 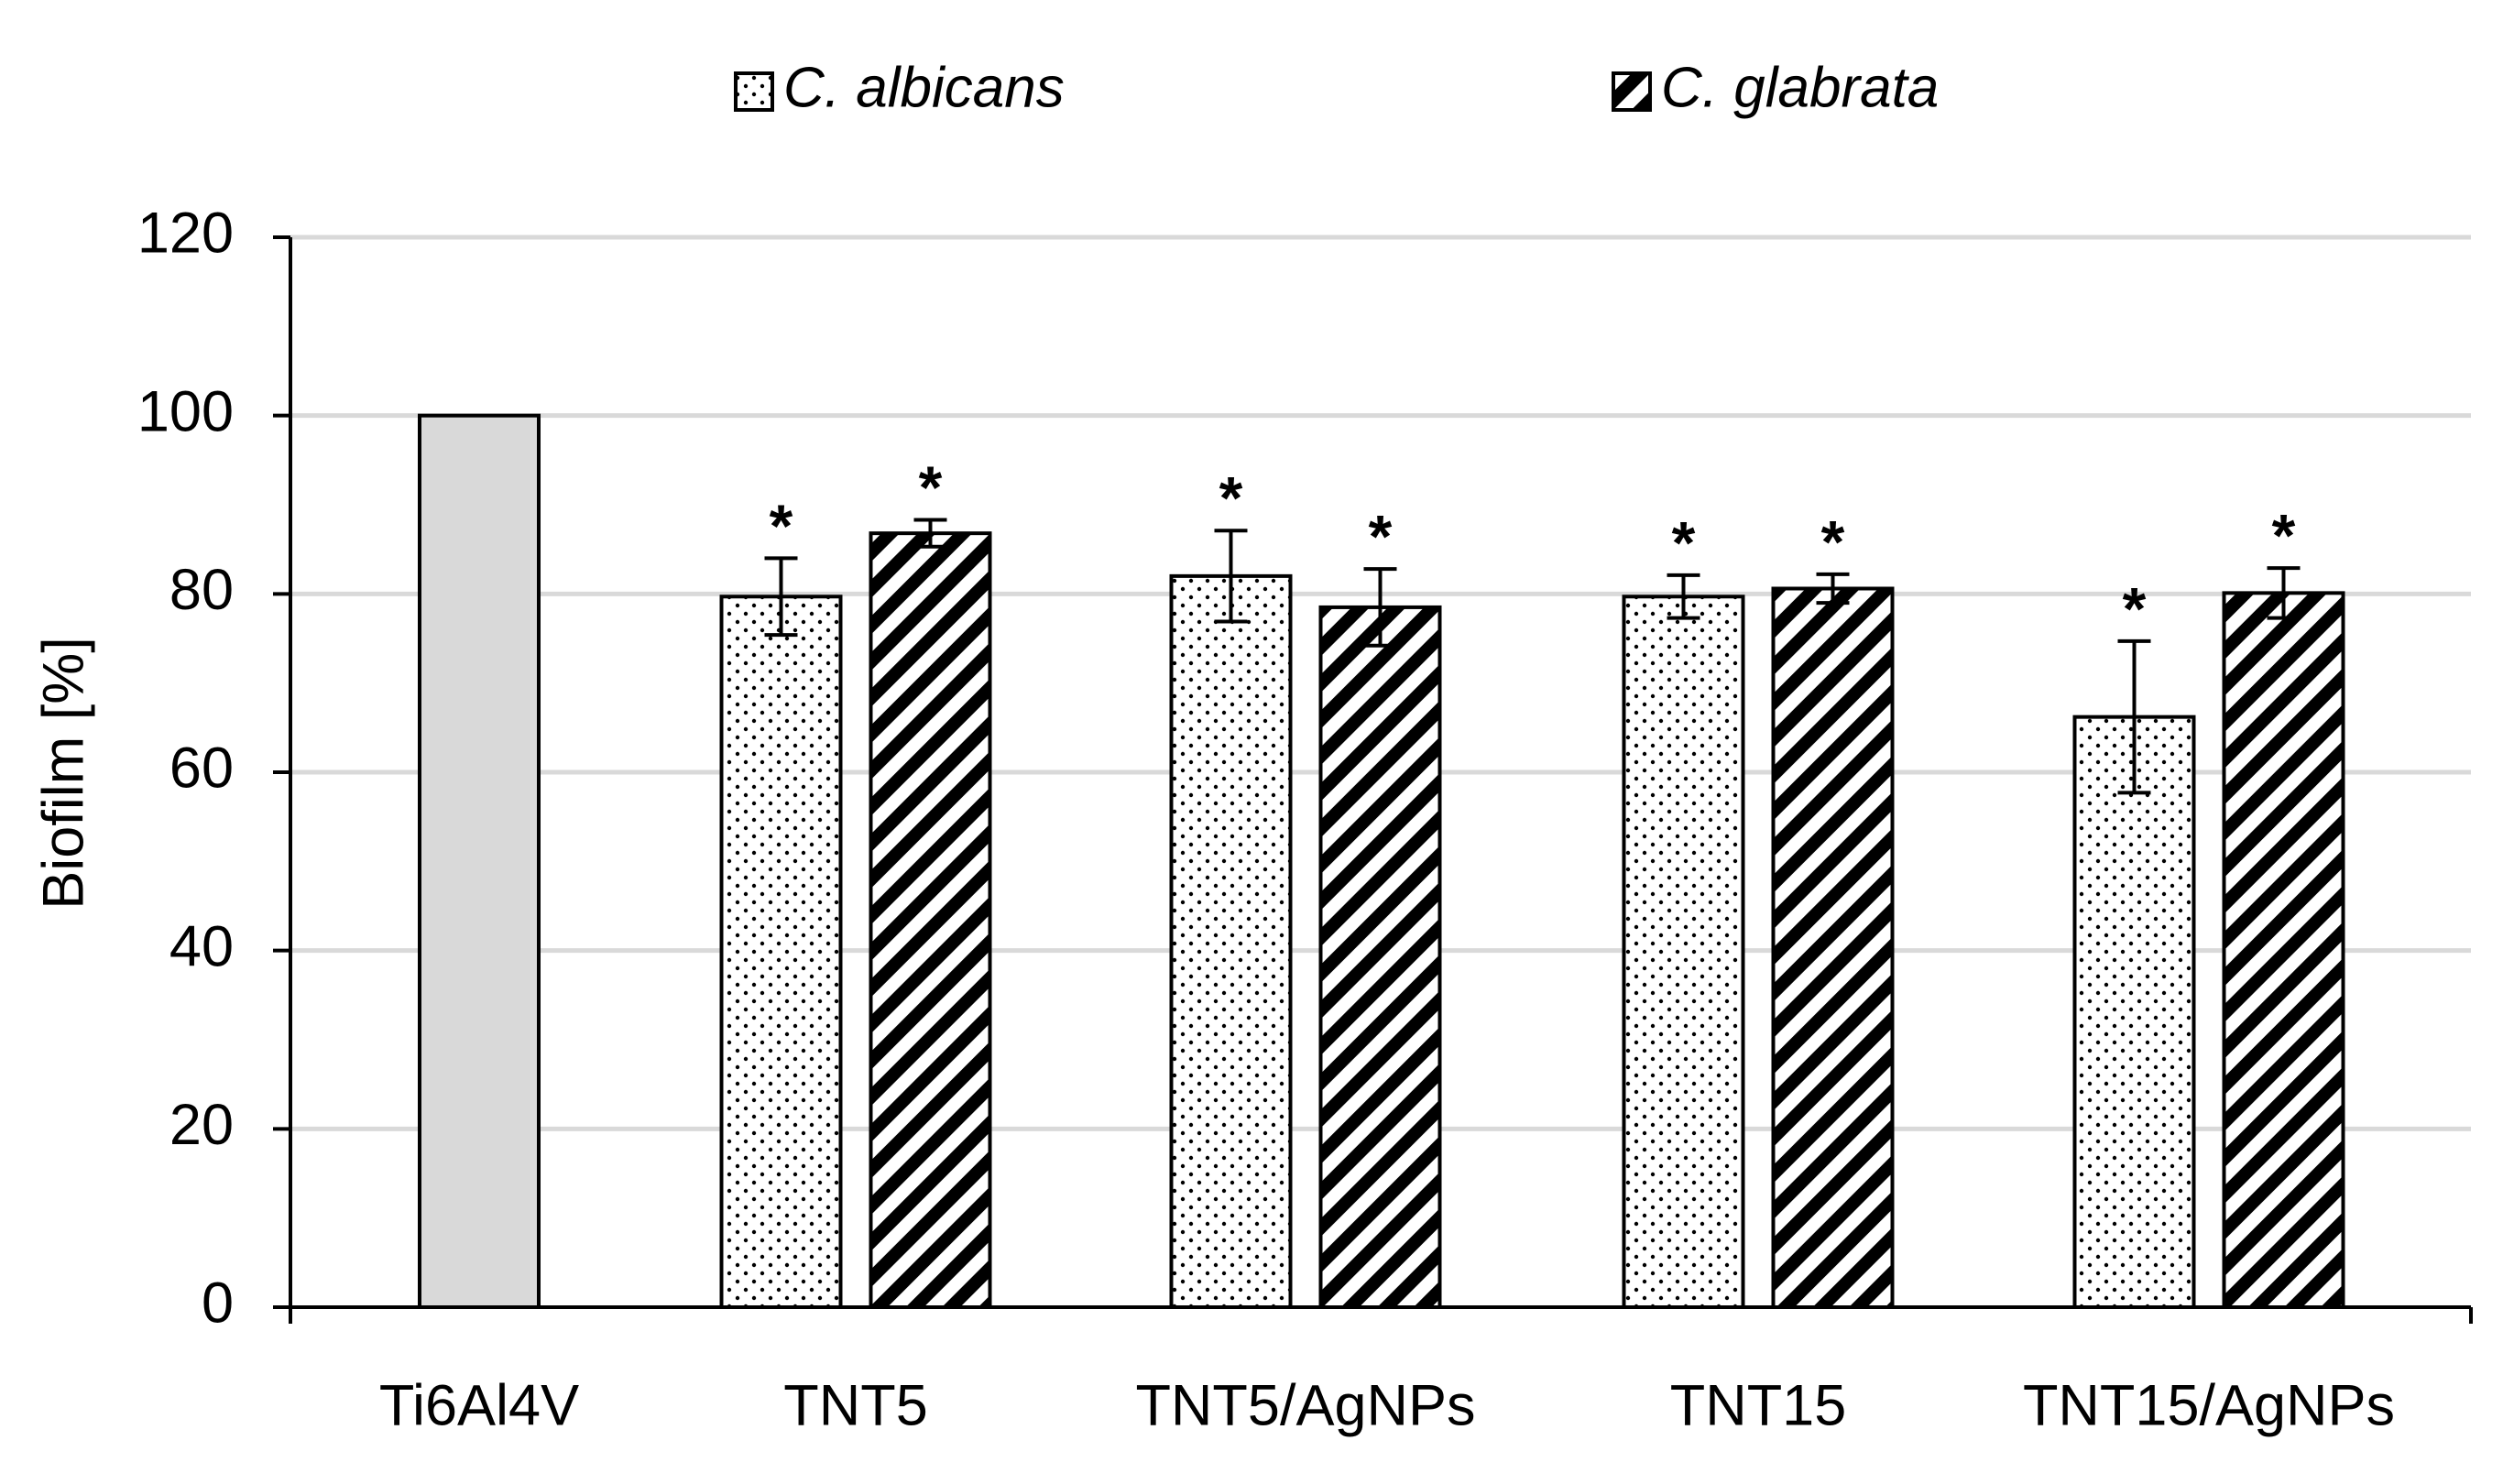 I want to click on legend-label: C. glabrata, so click(x=1800, y=88).